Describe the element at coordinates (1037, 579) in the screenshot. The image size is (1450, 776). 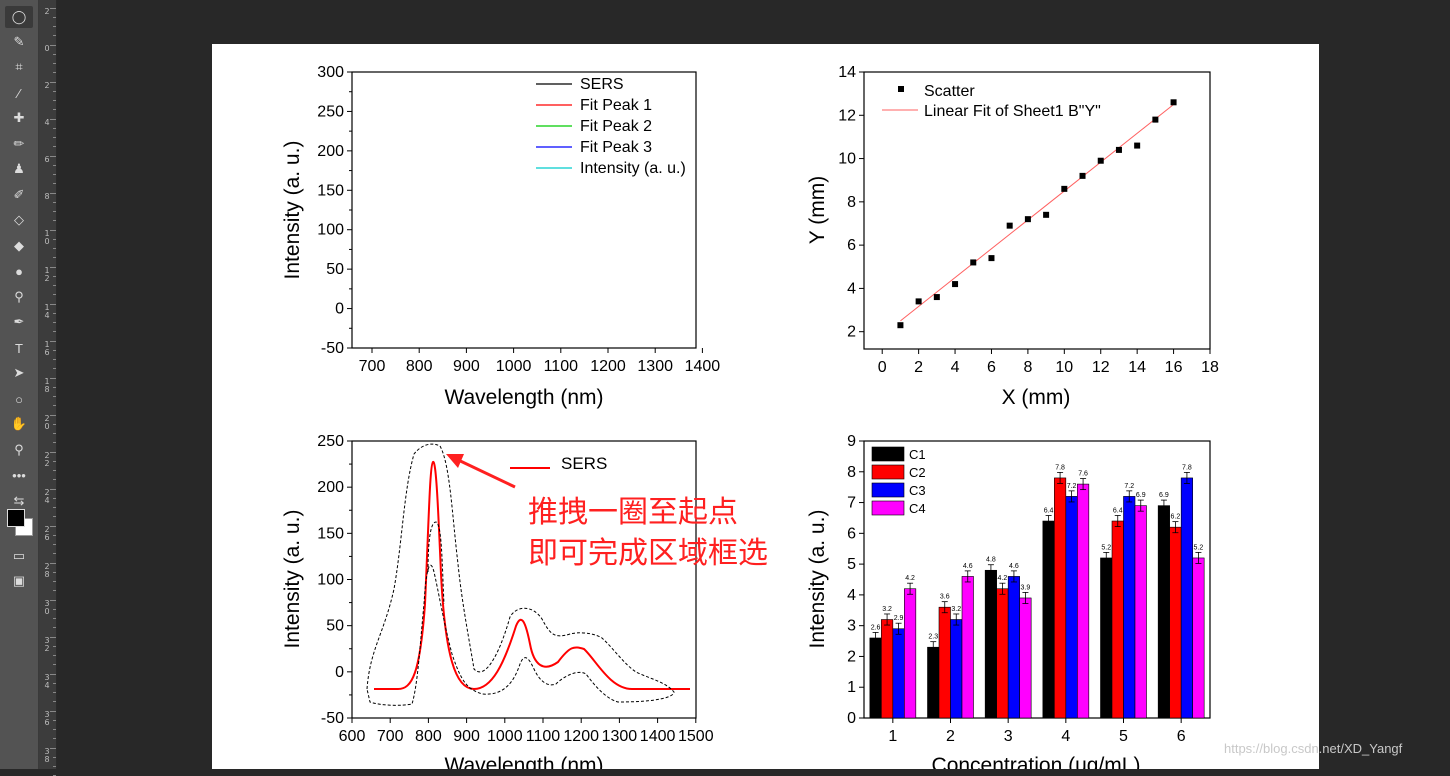
I see `chart-4-frame` at that location.